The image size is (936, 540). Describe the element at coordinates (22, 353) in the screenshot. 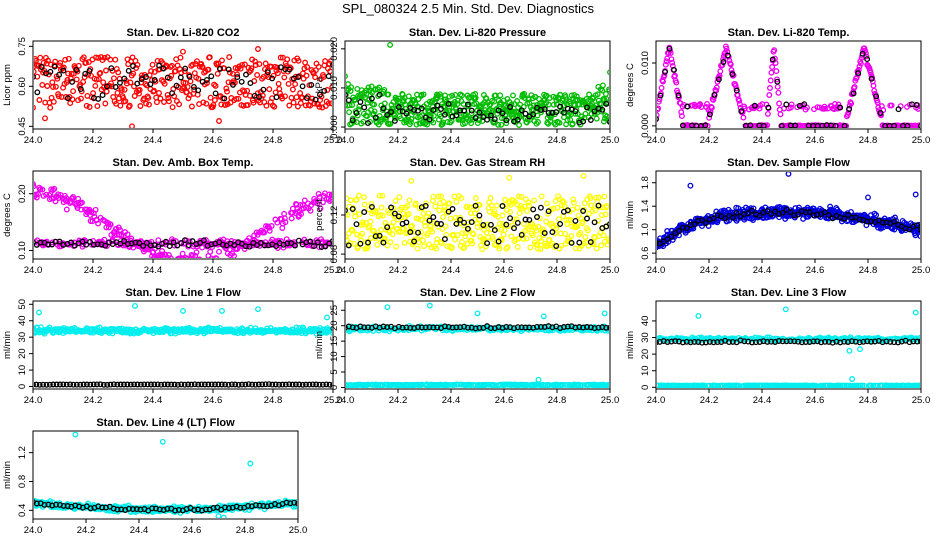

I see `y-tick-label: 20` at that location.